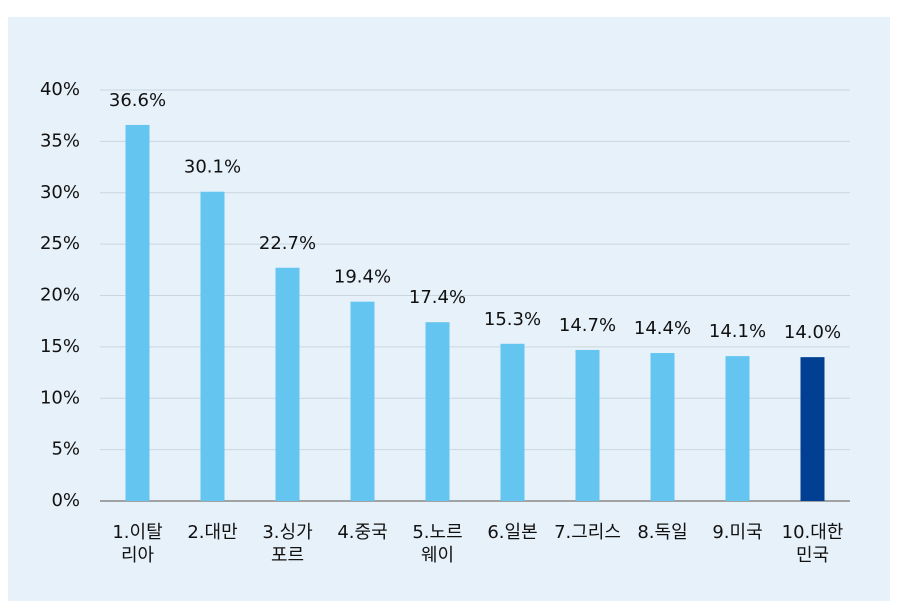 The height and width of the screenshot is (607, 898). Describe the element at coordinates (587, 325) in the screenshot. I see `value-label: 14.7%` at that location.